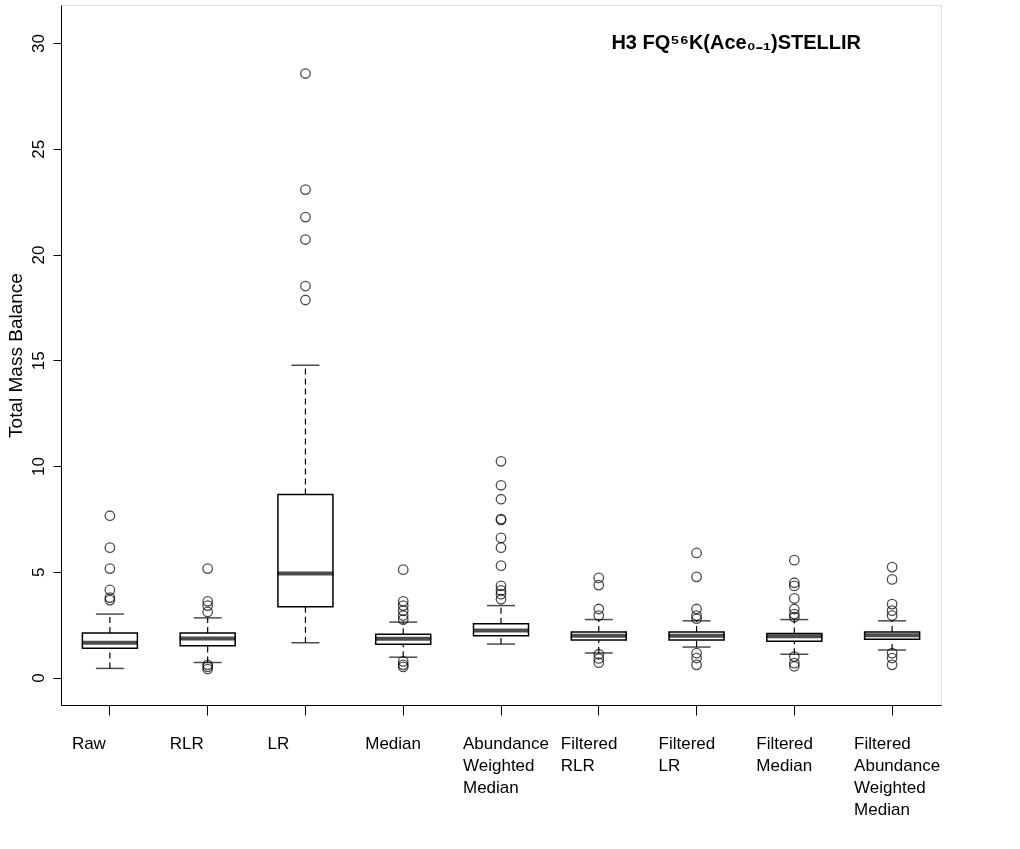 The height and width of the screenshot is (849, 1020). Describe the element at coordinates (38, 466) in the screenshot. I see `y-tick-label: 10` at that location.